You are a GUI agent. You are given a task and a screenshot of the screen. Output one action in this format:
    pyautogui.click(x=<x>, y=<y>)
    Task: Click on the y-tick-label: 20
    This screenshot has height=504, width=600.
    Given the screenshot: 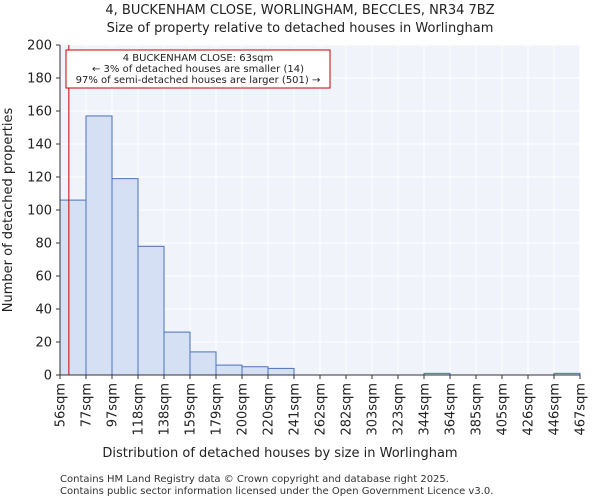 What is the action you would take?
    pyautogui.click(x=43, y=343)
    